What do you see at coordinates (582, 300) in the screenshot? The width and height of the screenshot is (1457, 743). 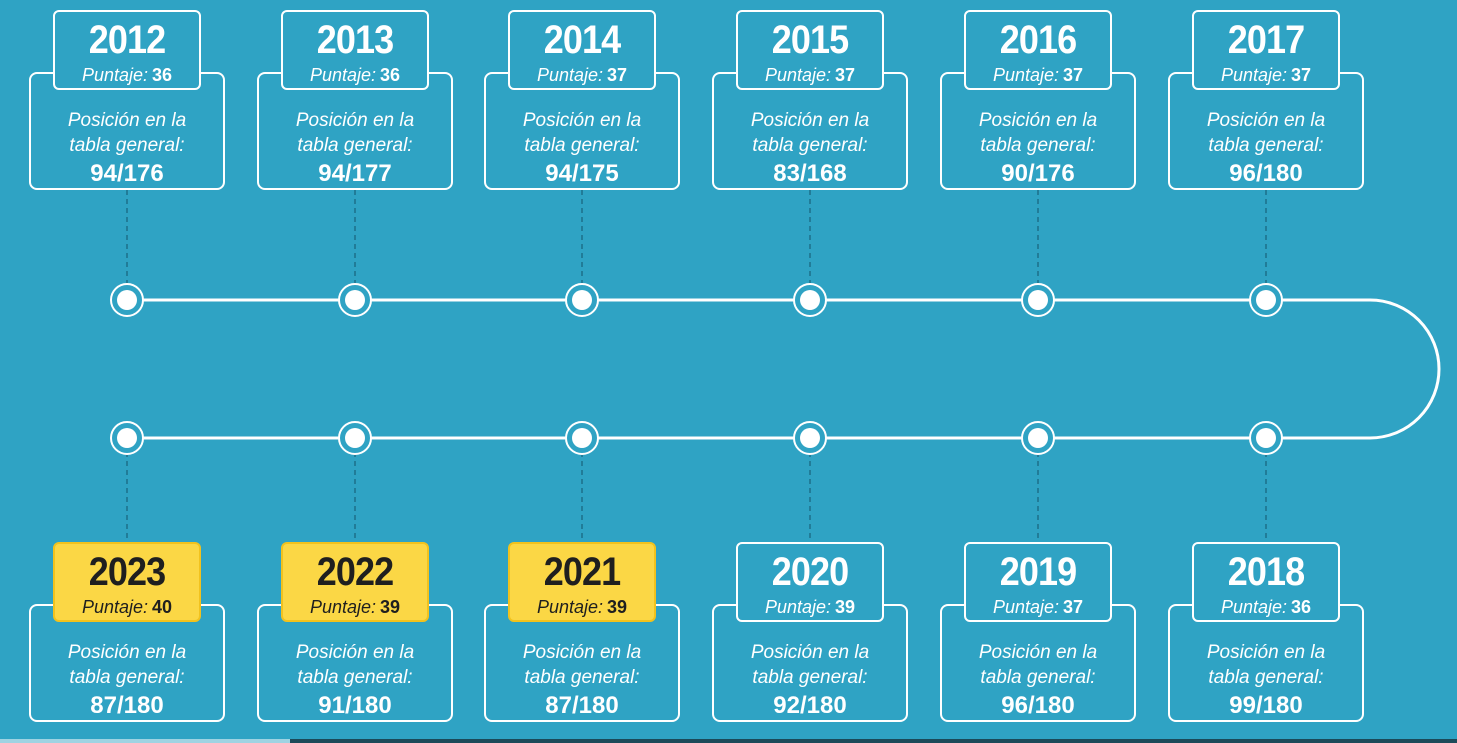 I see `node-dot-2014` at bounding box center [582, 300].